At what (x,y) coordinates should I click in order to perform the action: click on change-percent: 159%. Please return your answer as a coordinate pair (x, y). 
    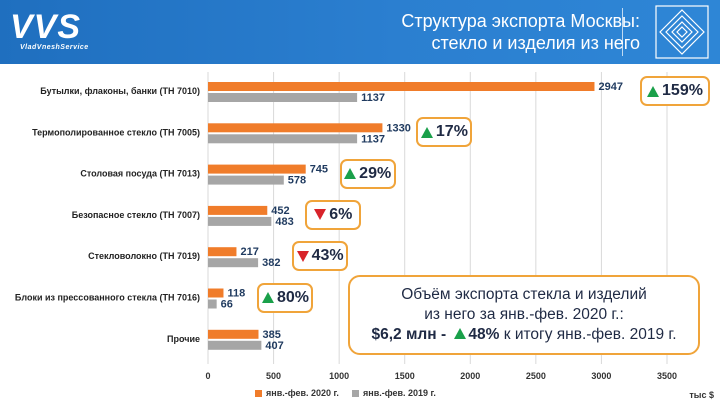
    Looking at the image, I should click on (682, 90).